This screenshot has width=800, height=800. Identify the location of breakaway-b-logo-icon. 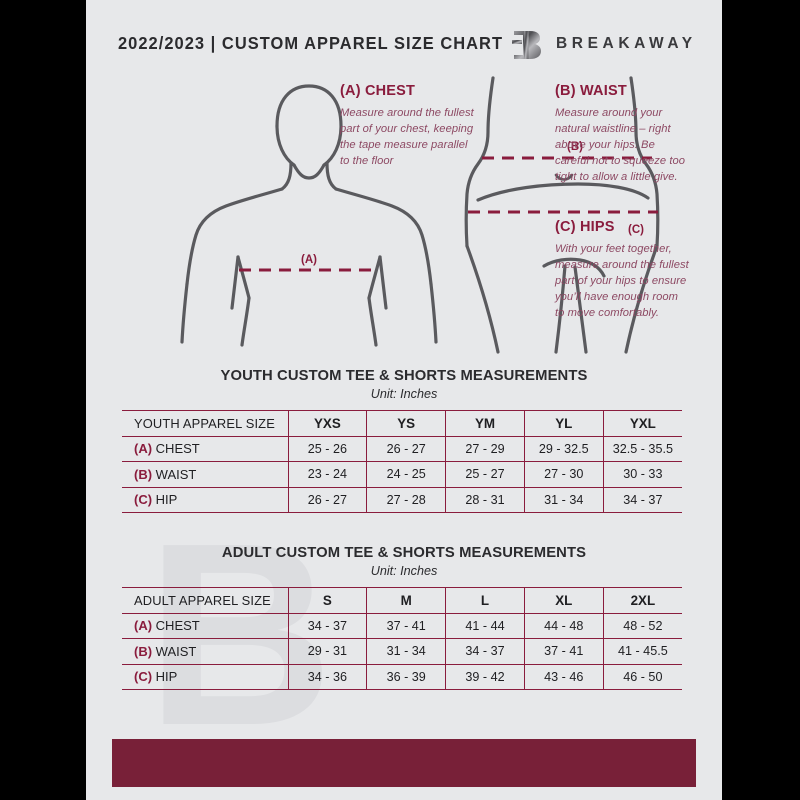
(527, 44).